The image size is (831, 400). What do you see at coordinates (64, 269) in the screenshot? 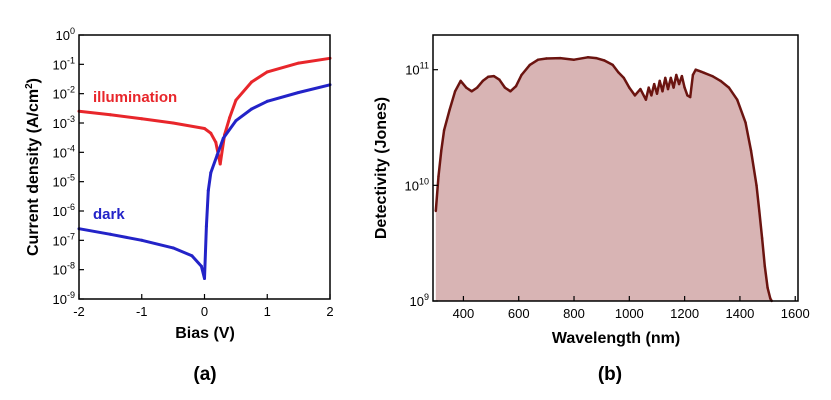
I see `y-tick-label: 10⁻⁸` at bounding box center [64, 269].